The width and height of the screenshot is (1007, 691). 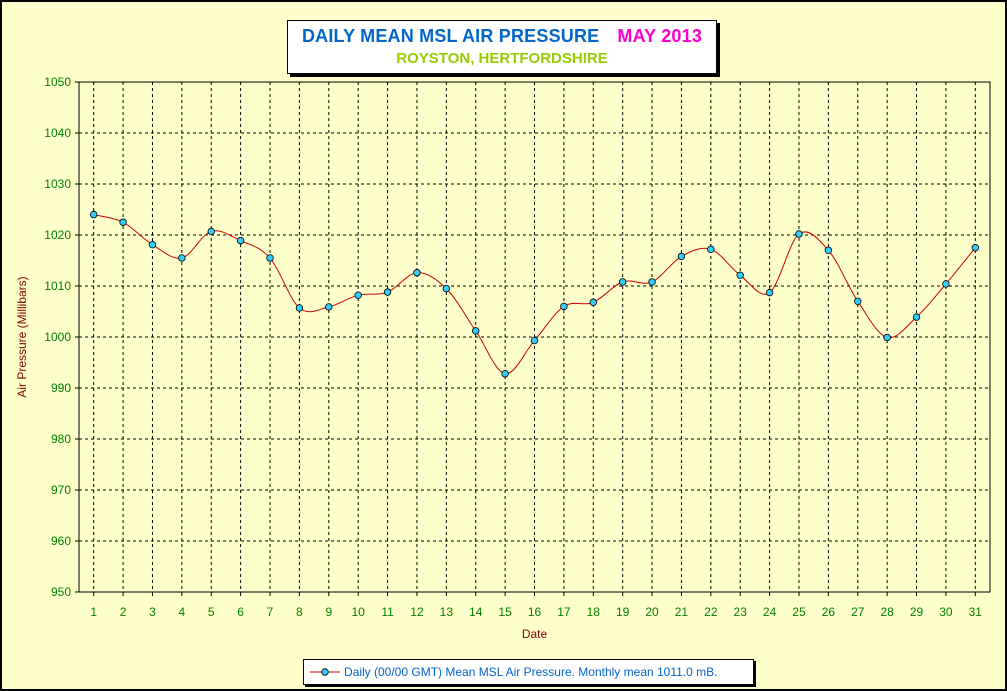 What do you see at coordinates (61, 541) in the screenshot?
I see `y-tick-label: 960` at bounding box center [61, 541].